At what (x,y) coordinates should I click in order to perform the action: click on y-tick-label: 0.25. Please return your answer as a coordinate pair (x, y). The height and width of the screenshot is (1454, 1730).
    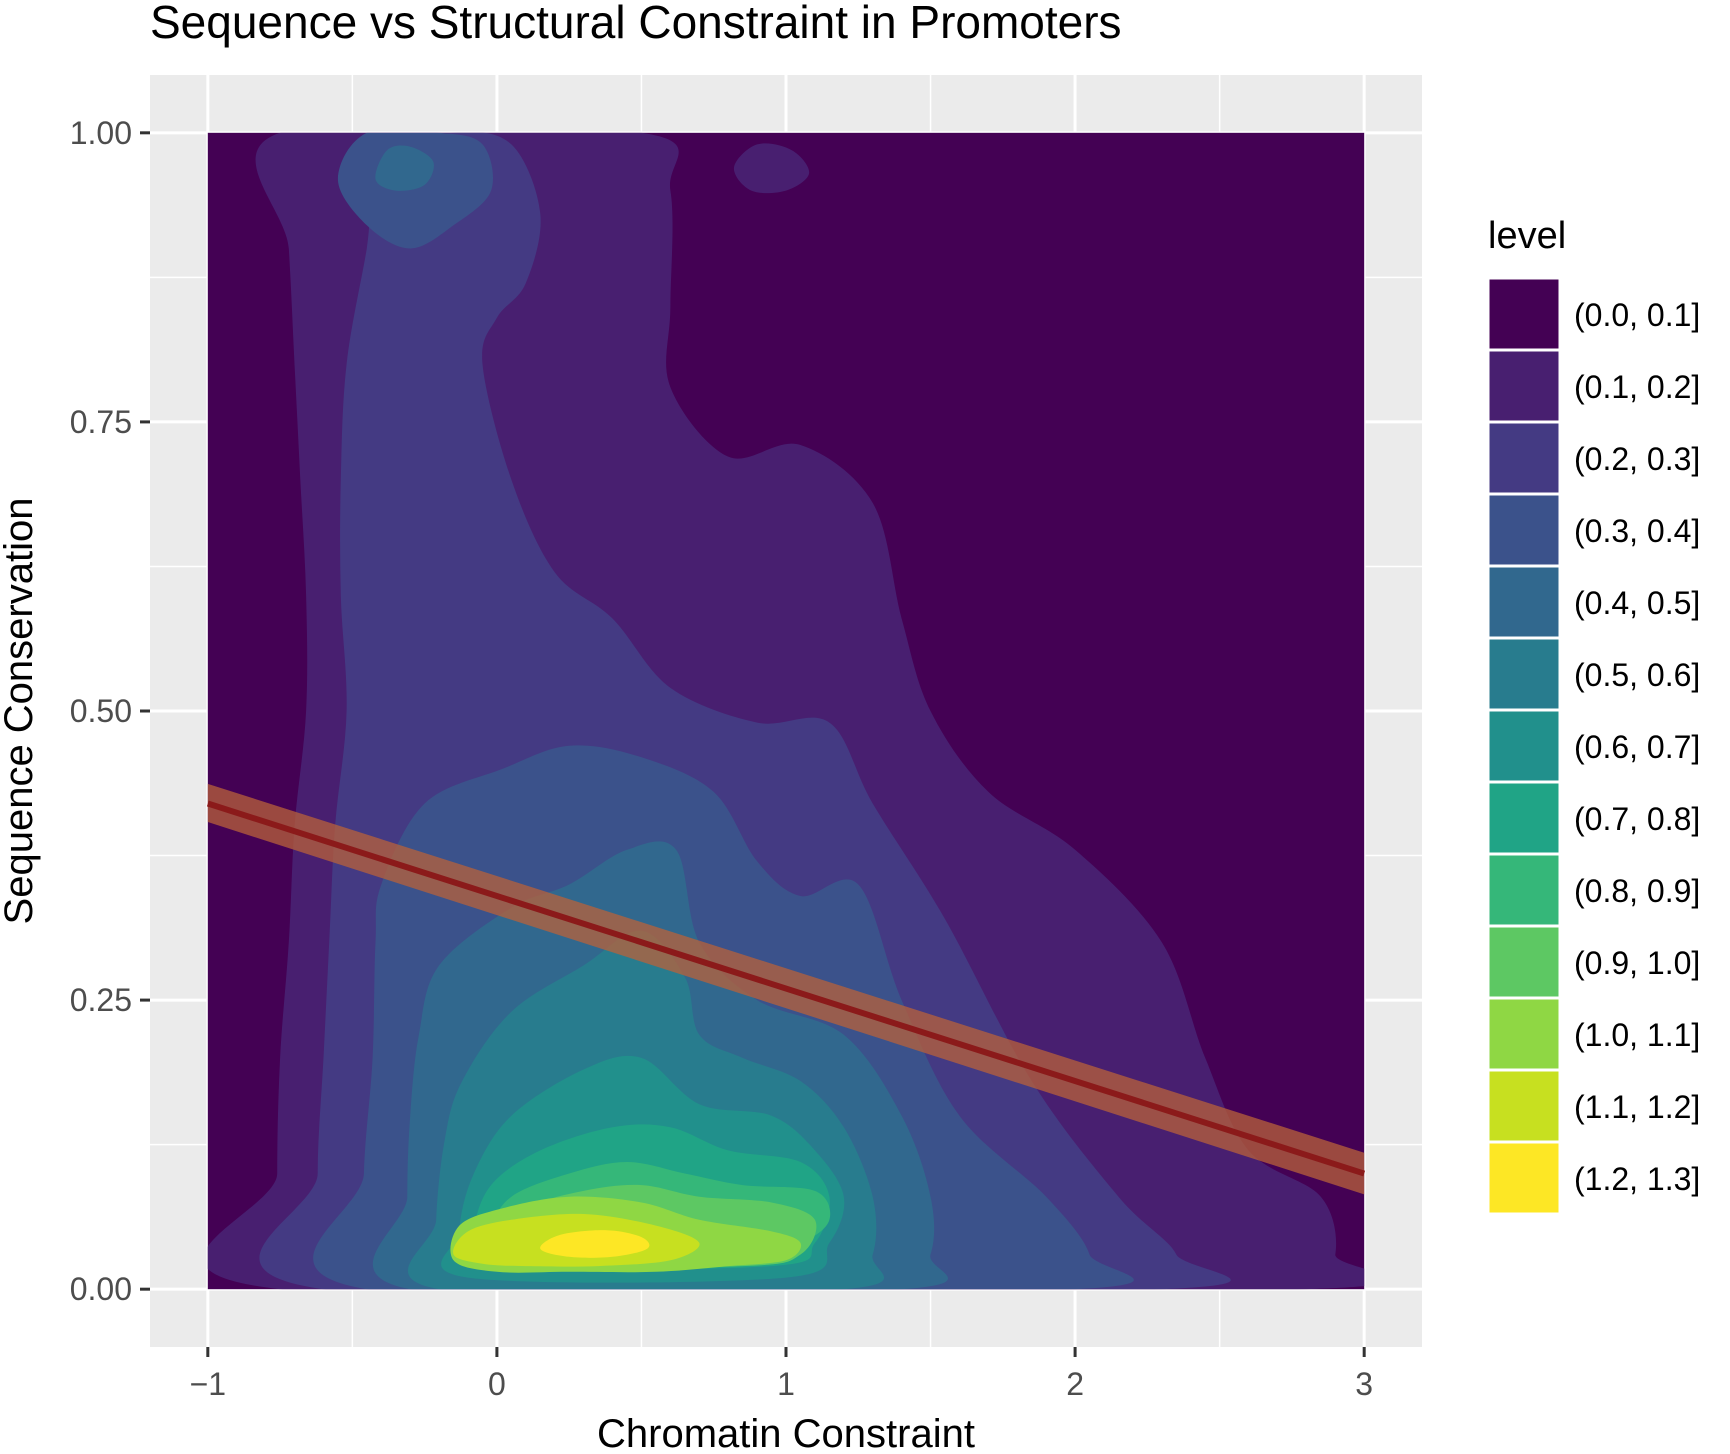
    Looking at the image, I should click on (101, 1000).